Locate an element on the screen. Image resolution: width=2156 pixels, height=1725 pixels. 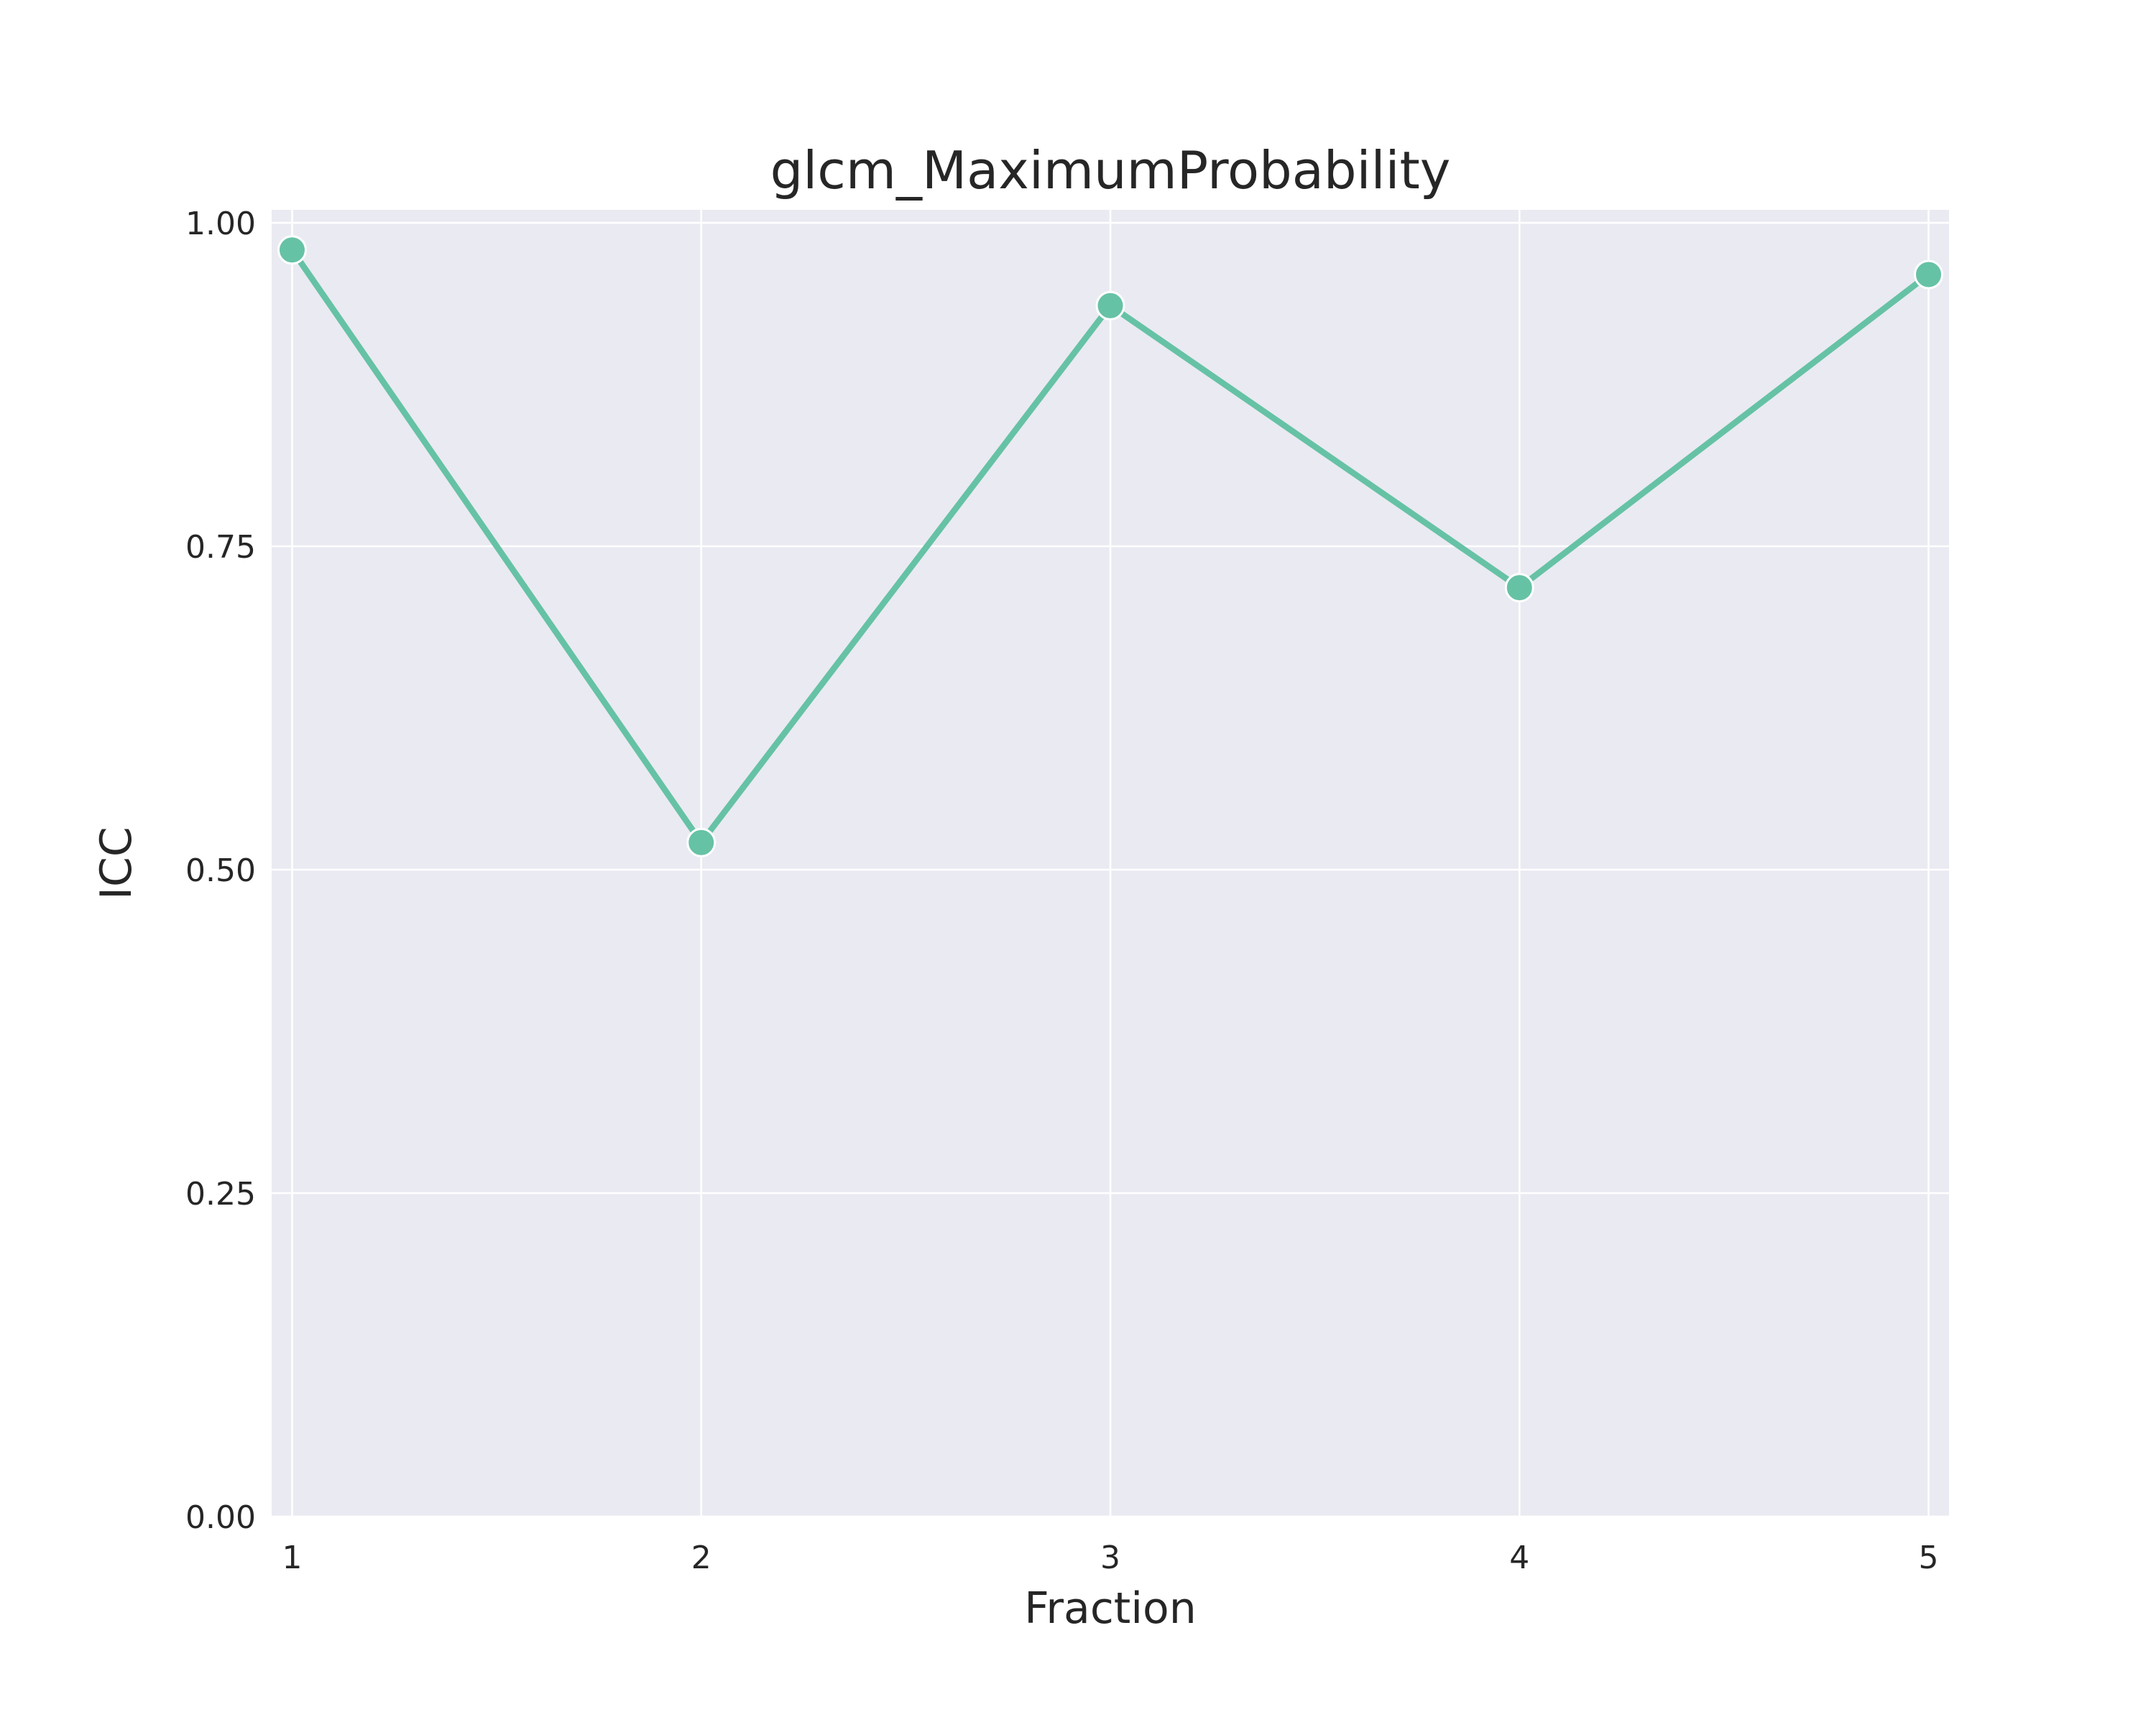
y-tick-label: 1.00 is located at coordinates (220, 224).